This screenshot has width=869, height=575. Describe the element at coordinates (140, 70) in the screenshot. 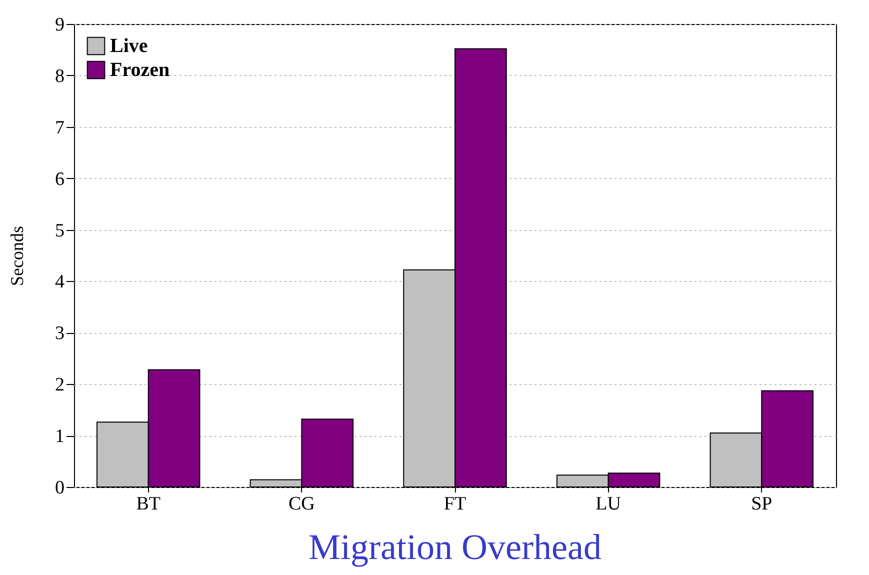

I see `legend-label: Frozen` at that location.